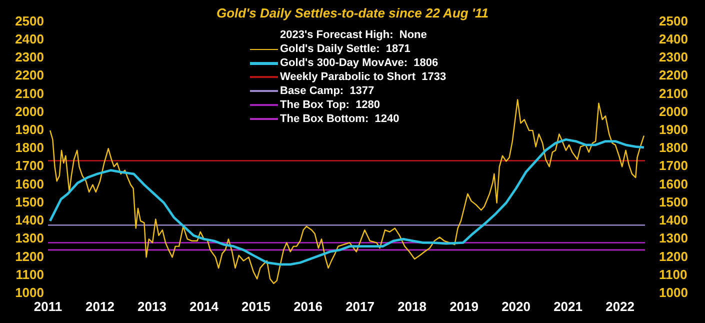  What do you see at coordinates (673, 256) in the screenshot?
I see `y2-tick-label: 1200` at bounding box center [673, 256].